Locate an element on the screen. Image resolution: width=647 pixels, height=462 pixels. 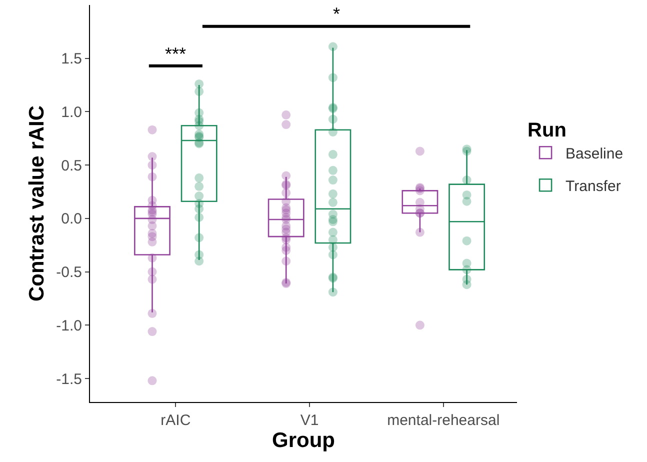
legend-label: Transfer is located at coordinates (593, 186).